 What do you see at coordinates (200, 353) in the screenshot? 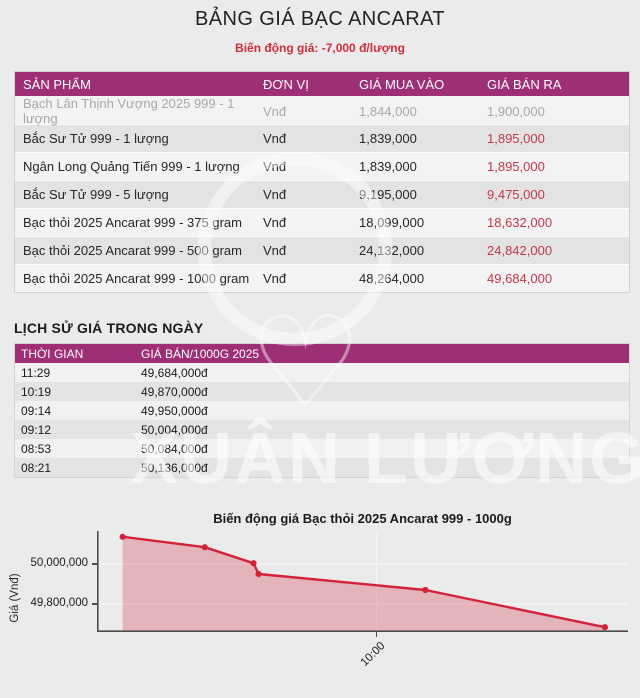
I see `col-header-sell-1000g: GIÁ BÁN/1000G 2025` at bounding box center [200, 353].